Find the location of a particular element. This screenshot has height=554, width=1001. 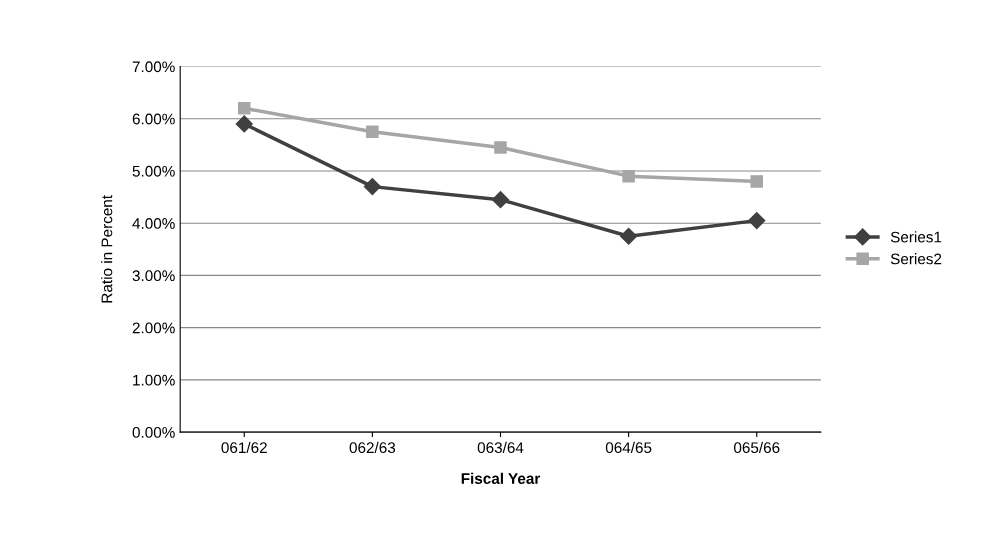

y-tick-label: 2.00% is located at coordinates (153, 328).